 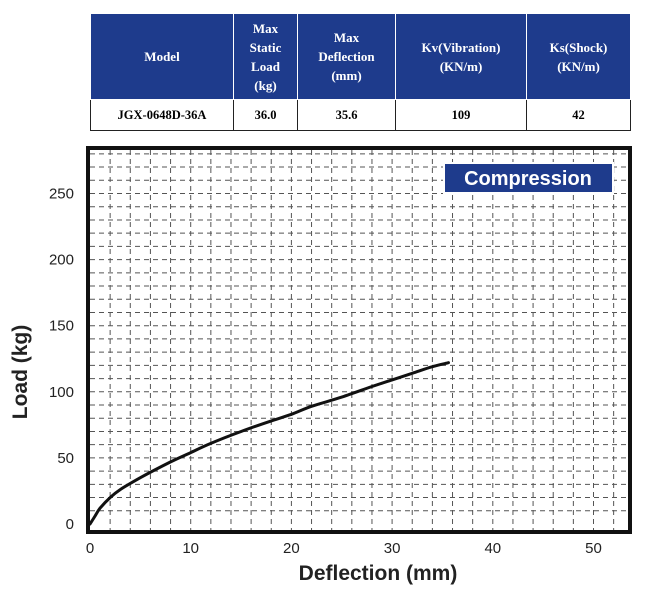 I want to click on header-max-deflection: Max Deflection (mm), so click(x=346, y=56).